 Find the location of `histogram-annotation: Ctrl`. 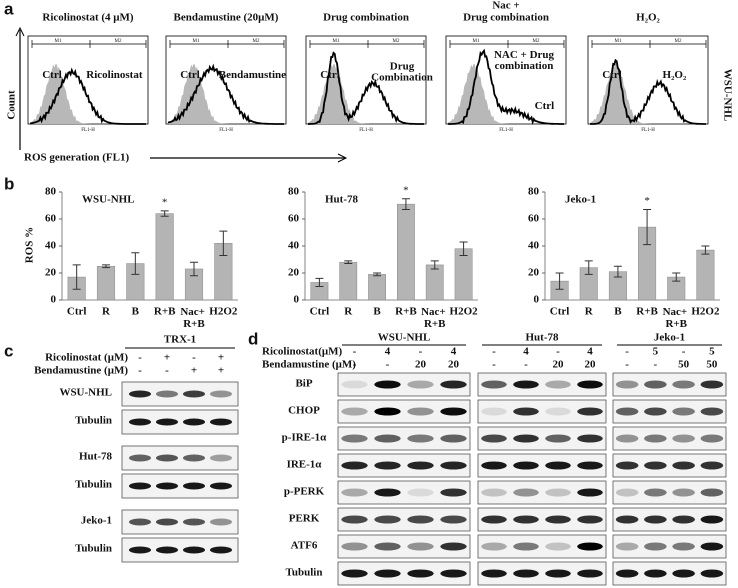

histogram-annotation: Ctrl is located at coordinates (330, 75).